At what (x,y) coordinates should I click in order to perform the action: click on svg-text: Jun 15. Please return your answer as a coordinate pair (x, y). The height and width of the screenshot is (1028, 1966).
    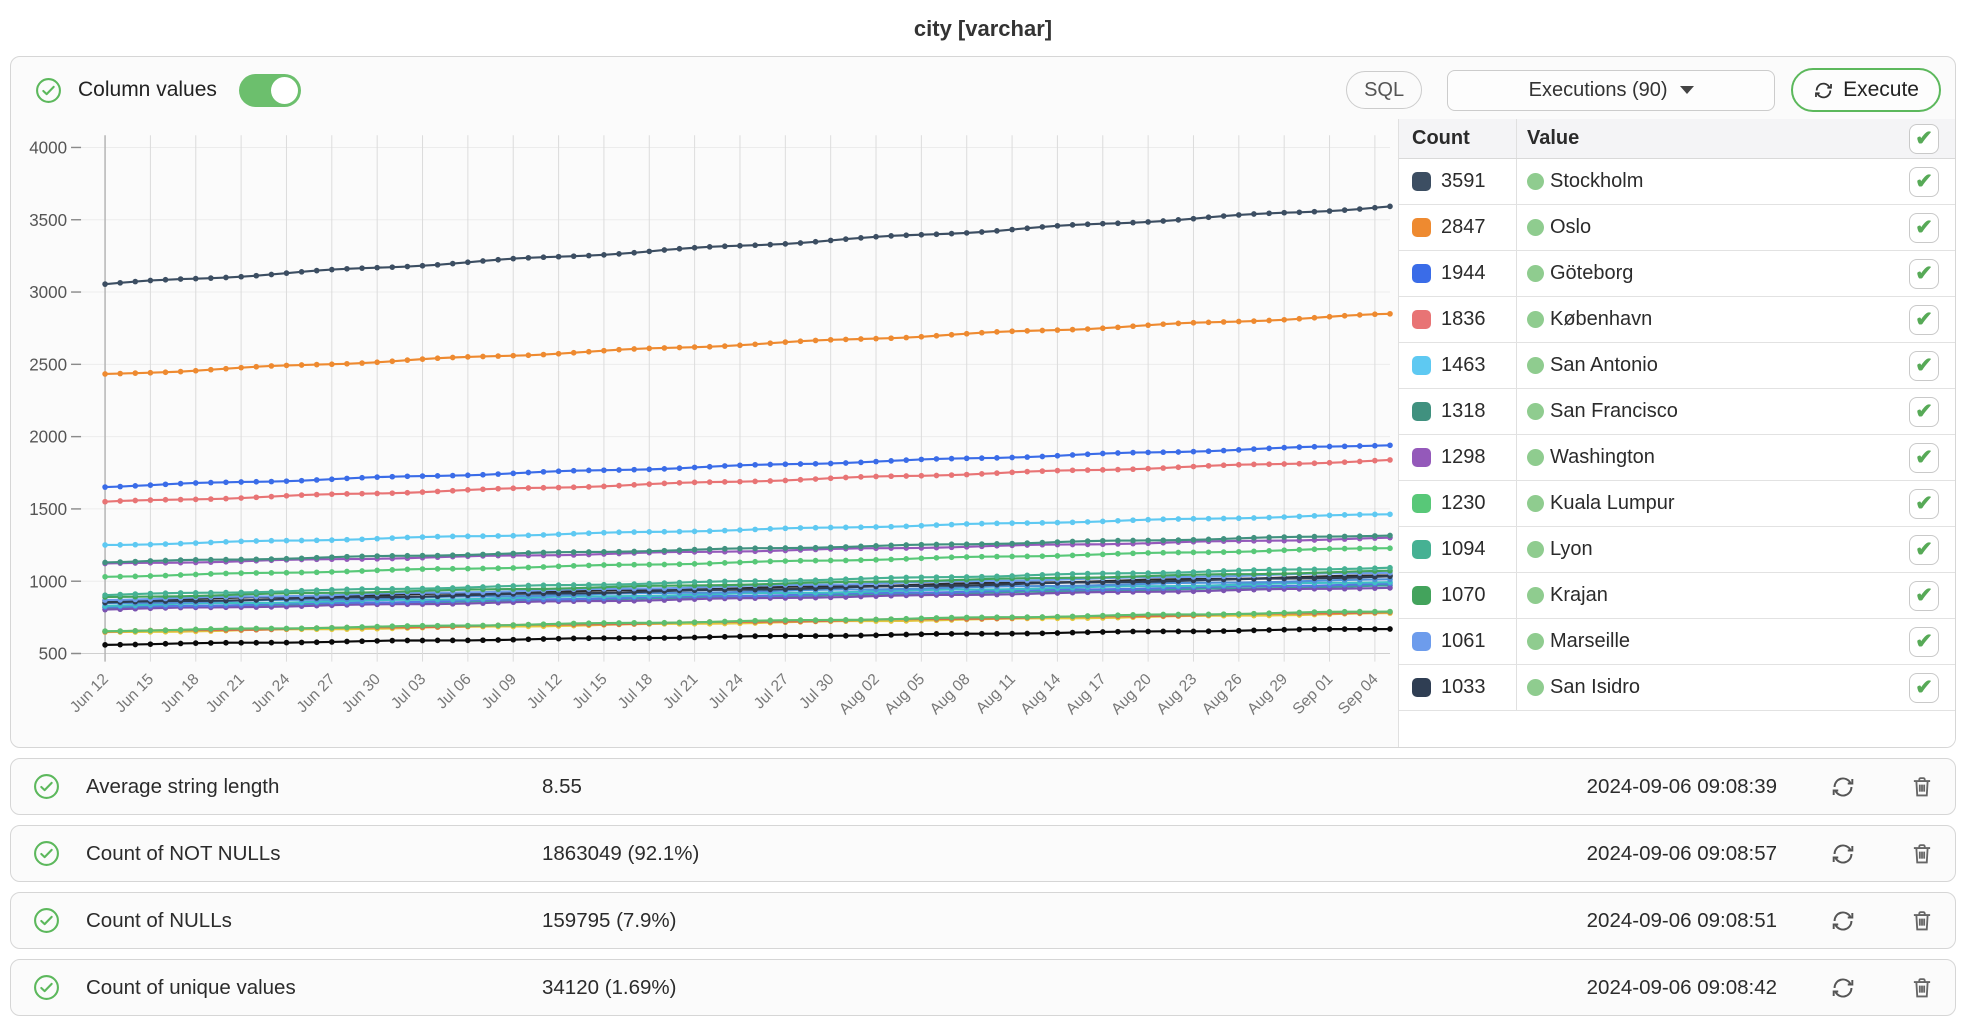
    Looking at the image, I should click on (134, 693).